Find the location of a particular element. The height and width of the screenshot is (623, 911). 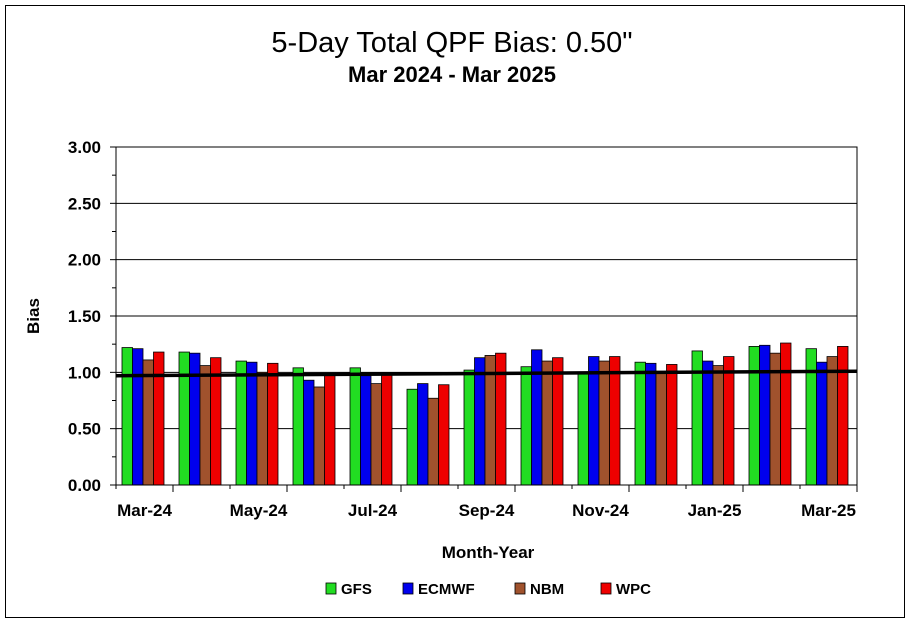

y-tick-label: 2.00 is located at coordinates (84, 260).